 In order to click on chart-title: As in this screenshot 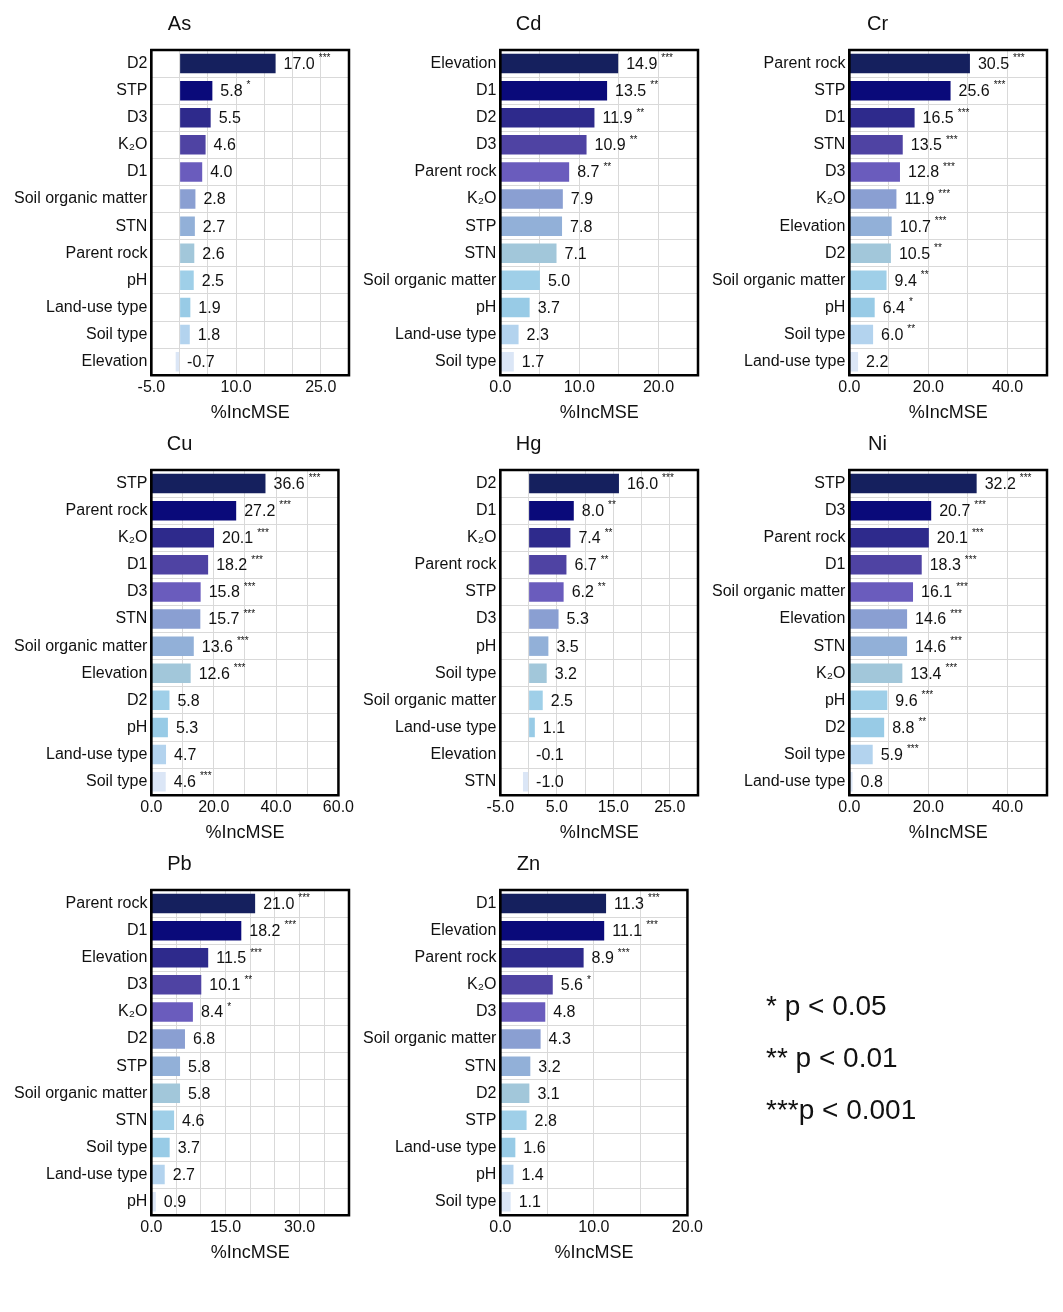, I will do `click(179, 22)`.